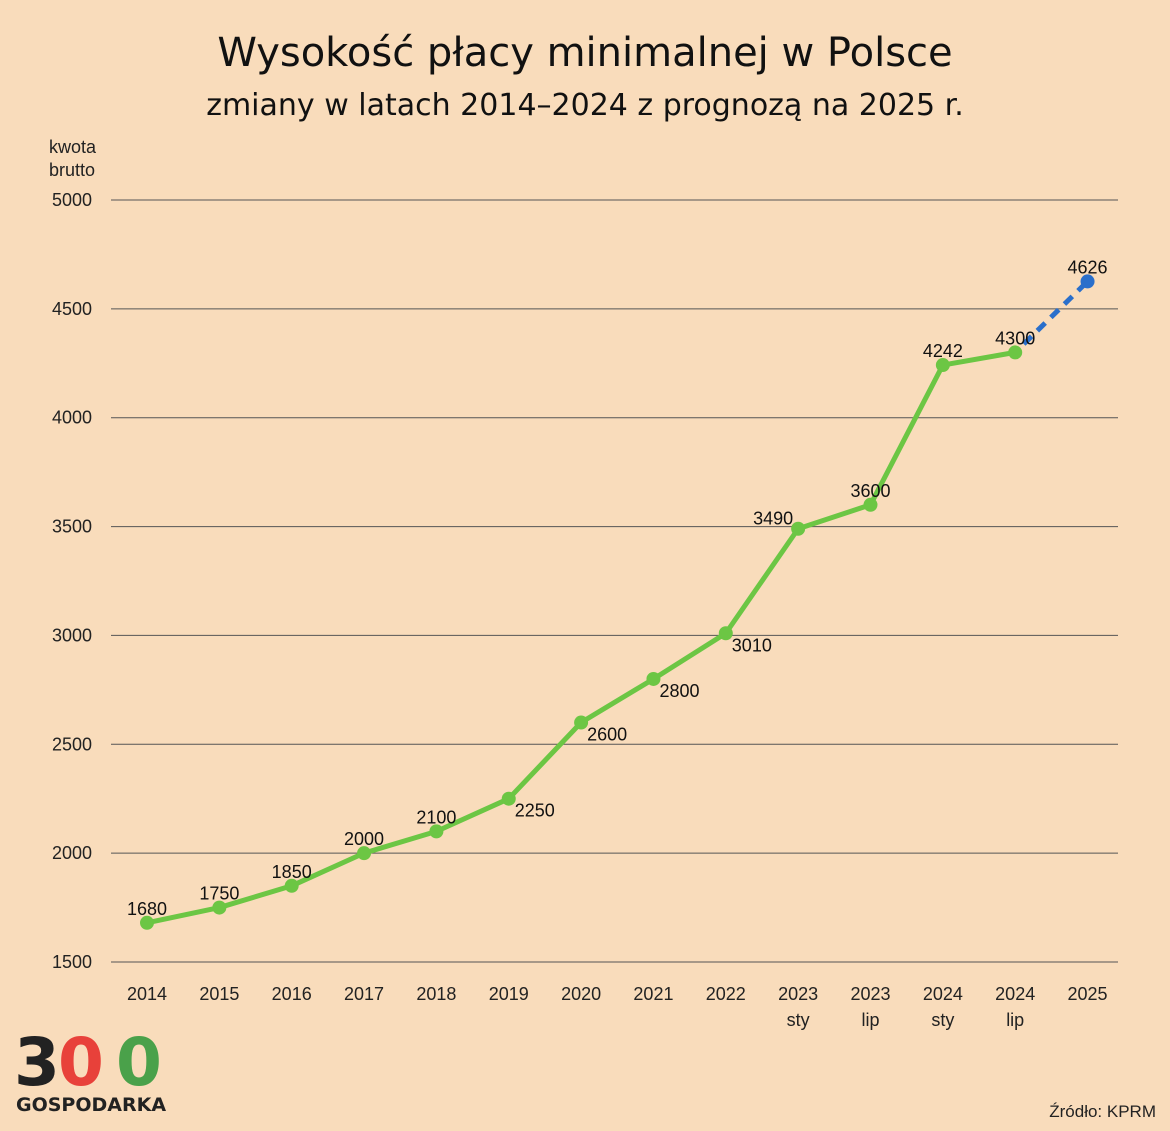 The height and width of the screenshot is (1131, 1170). What do you see at coordinates (773, 519) in the screenshot?
I see `data-label-0-9: 3490` at bounding box center [773, 519].